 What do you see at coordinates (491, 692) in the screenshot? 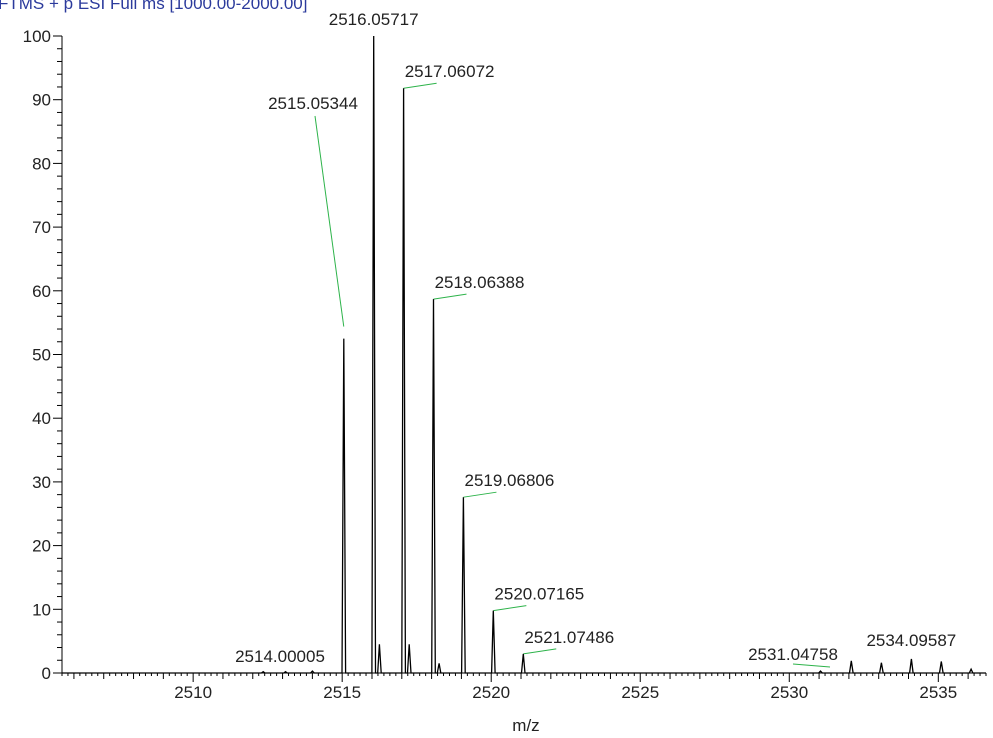
I see `x-tick-label: 2520` at bounding box center [491, 692].